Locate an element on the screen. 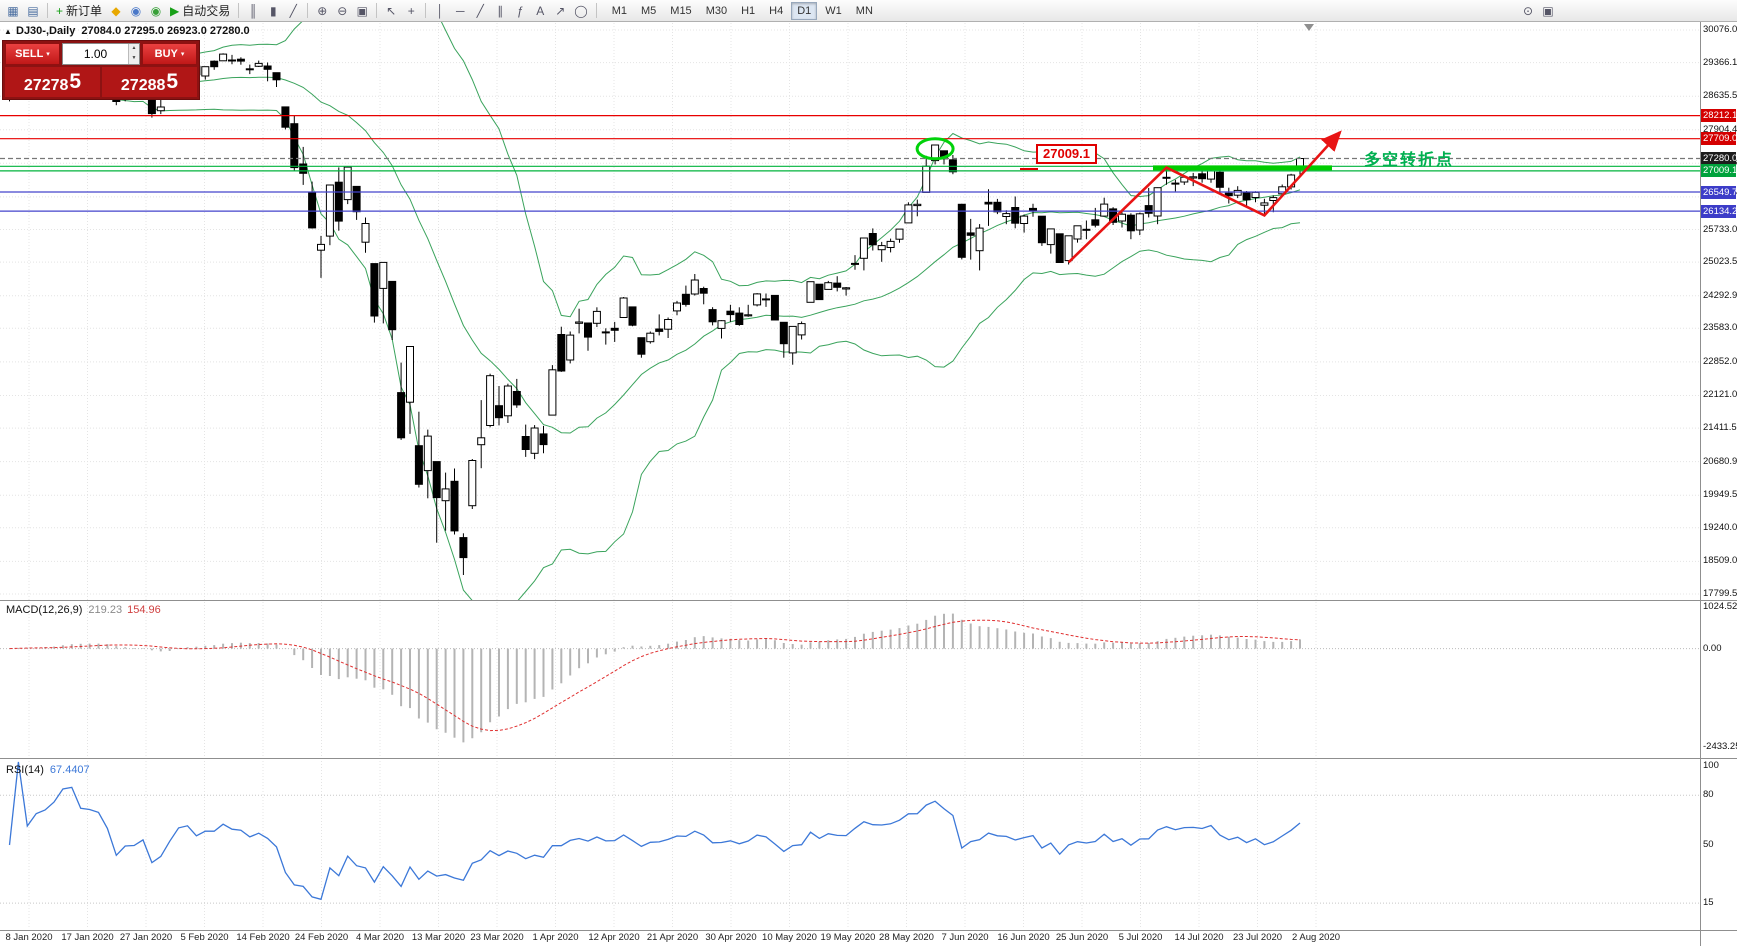 This screenshot has height=946, width=1737. timeframe-m30-button: M30 is located at coordinates (716, 10).